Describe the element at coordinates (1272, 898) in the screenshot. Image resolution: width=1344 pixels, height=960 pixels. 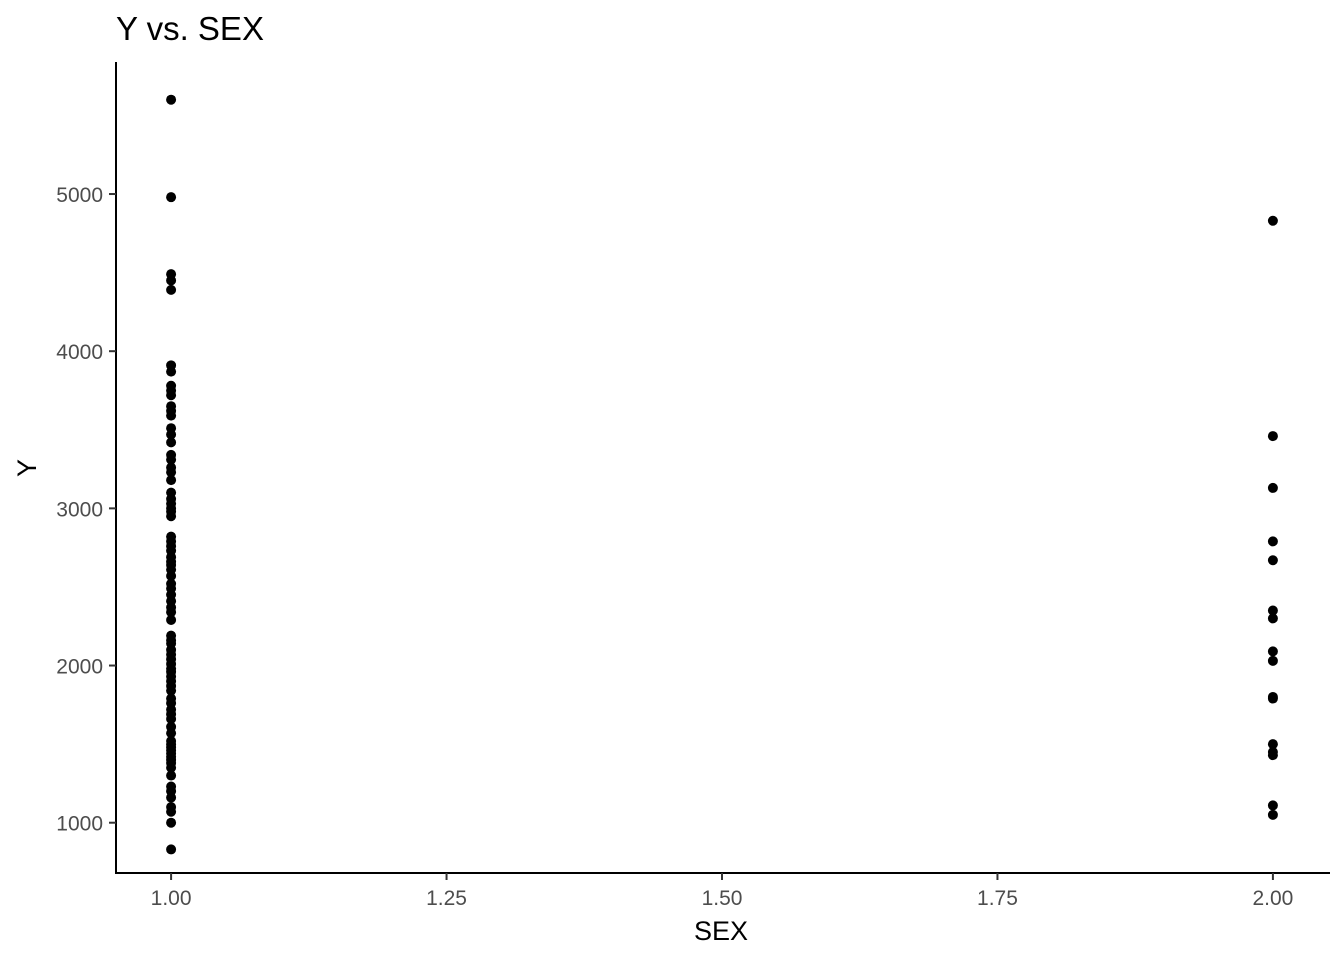
I see `x-tick-label: 2.00` at that location.